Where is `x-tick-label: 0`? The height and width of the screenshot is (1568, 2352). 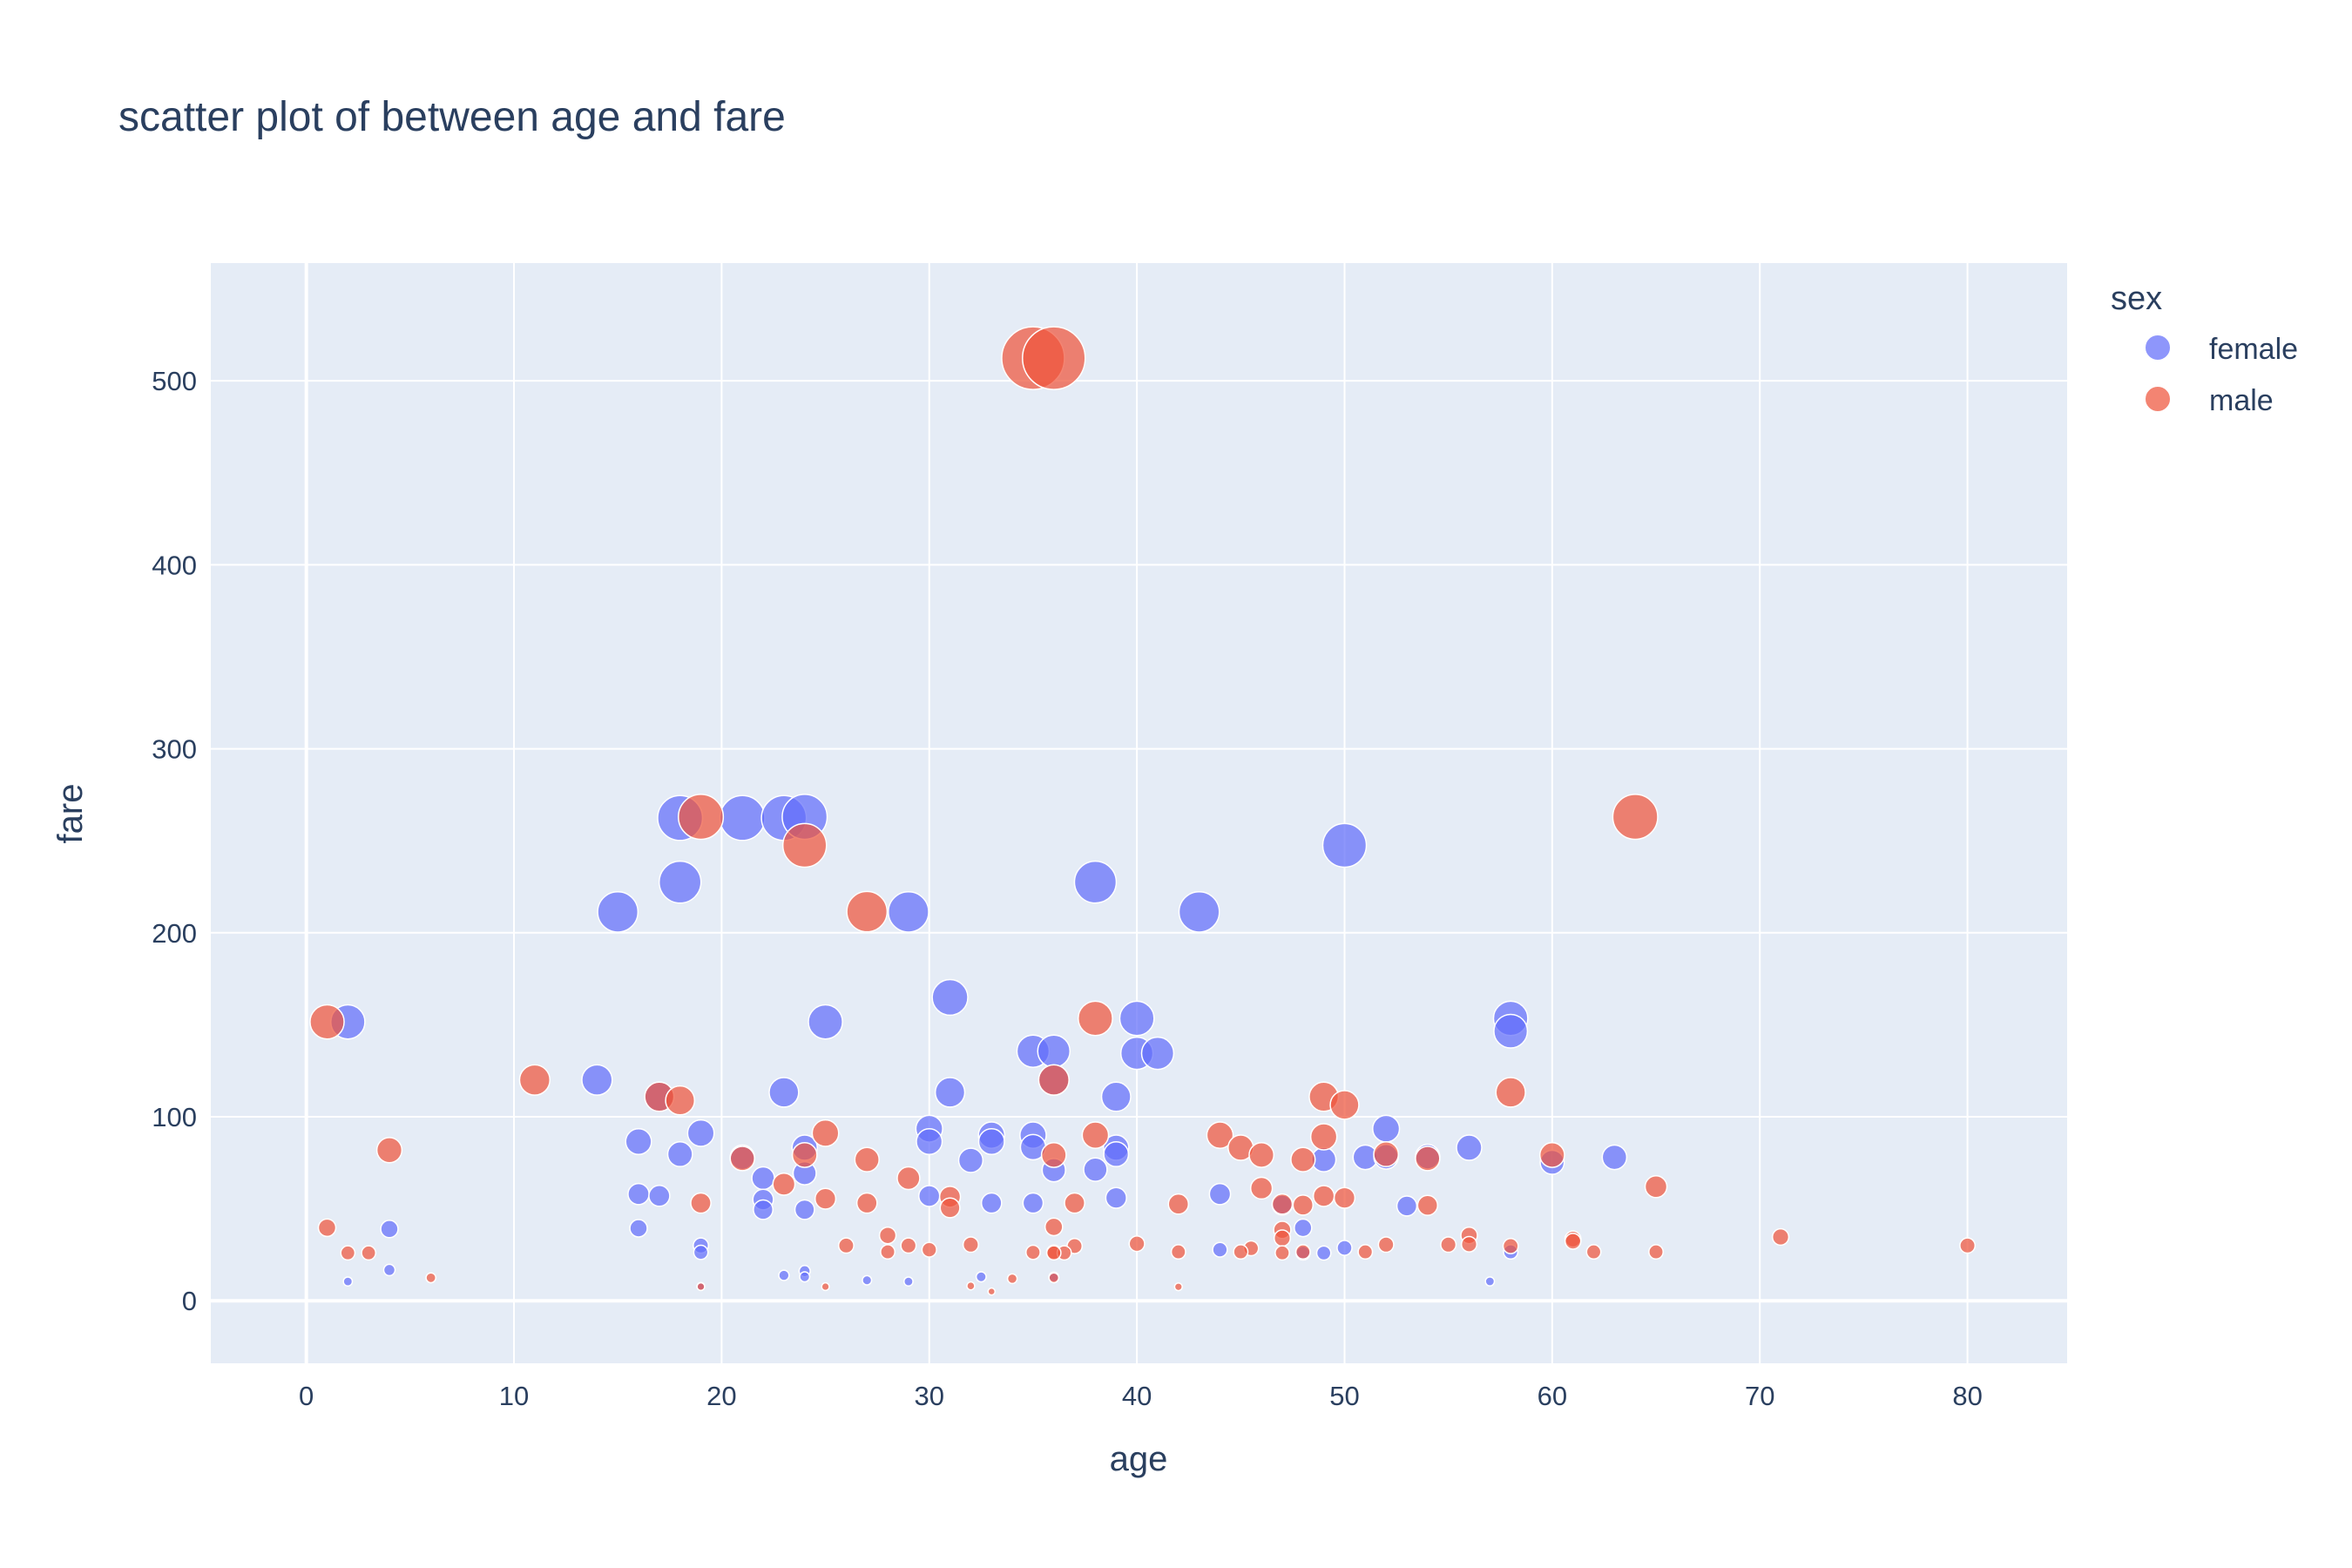
x-tick-label: 0 is located at coordinates (306, 1396).